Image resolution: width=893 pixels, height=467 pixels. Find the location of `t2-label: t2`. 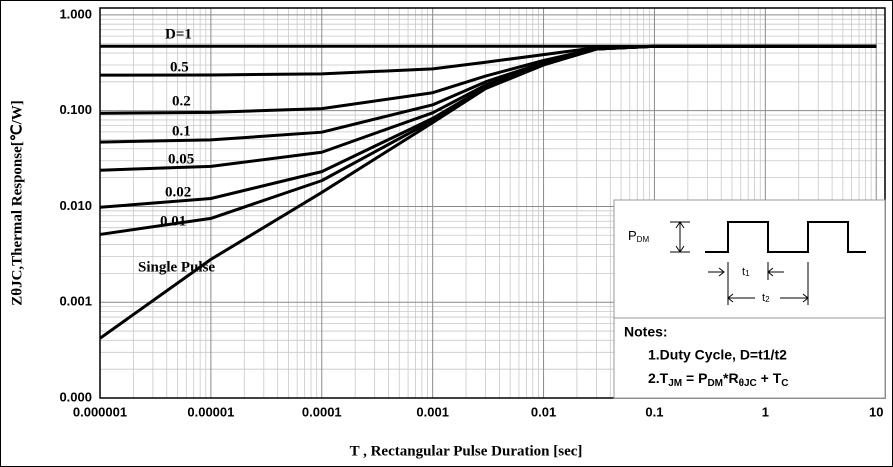

t2-label: t2 is located at coordinates (766, 298).